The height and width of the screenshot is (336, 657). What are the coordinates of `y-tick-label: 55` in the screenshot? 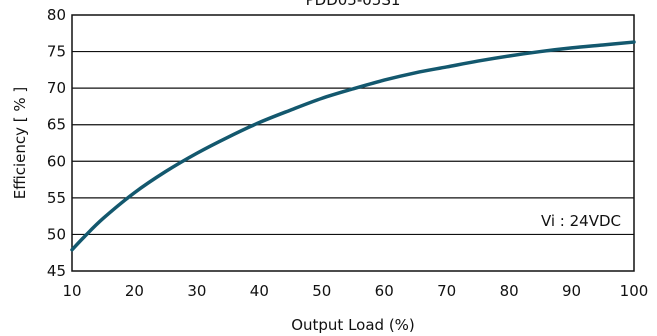 It's located at (56, 198).